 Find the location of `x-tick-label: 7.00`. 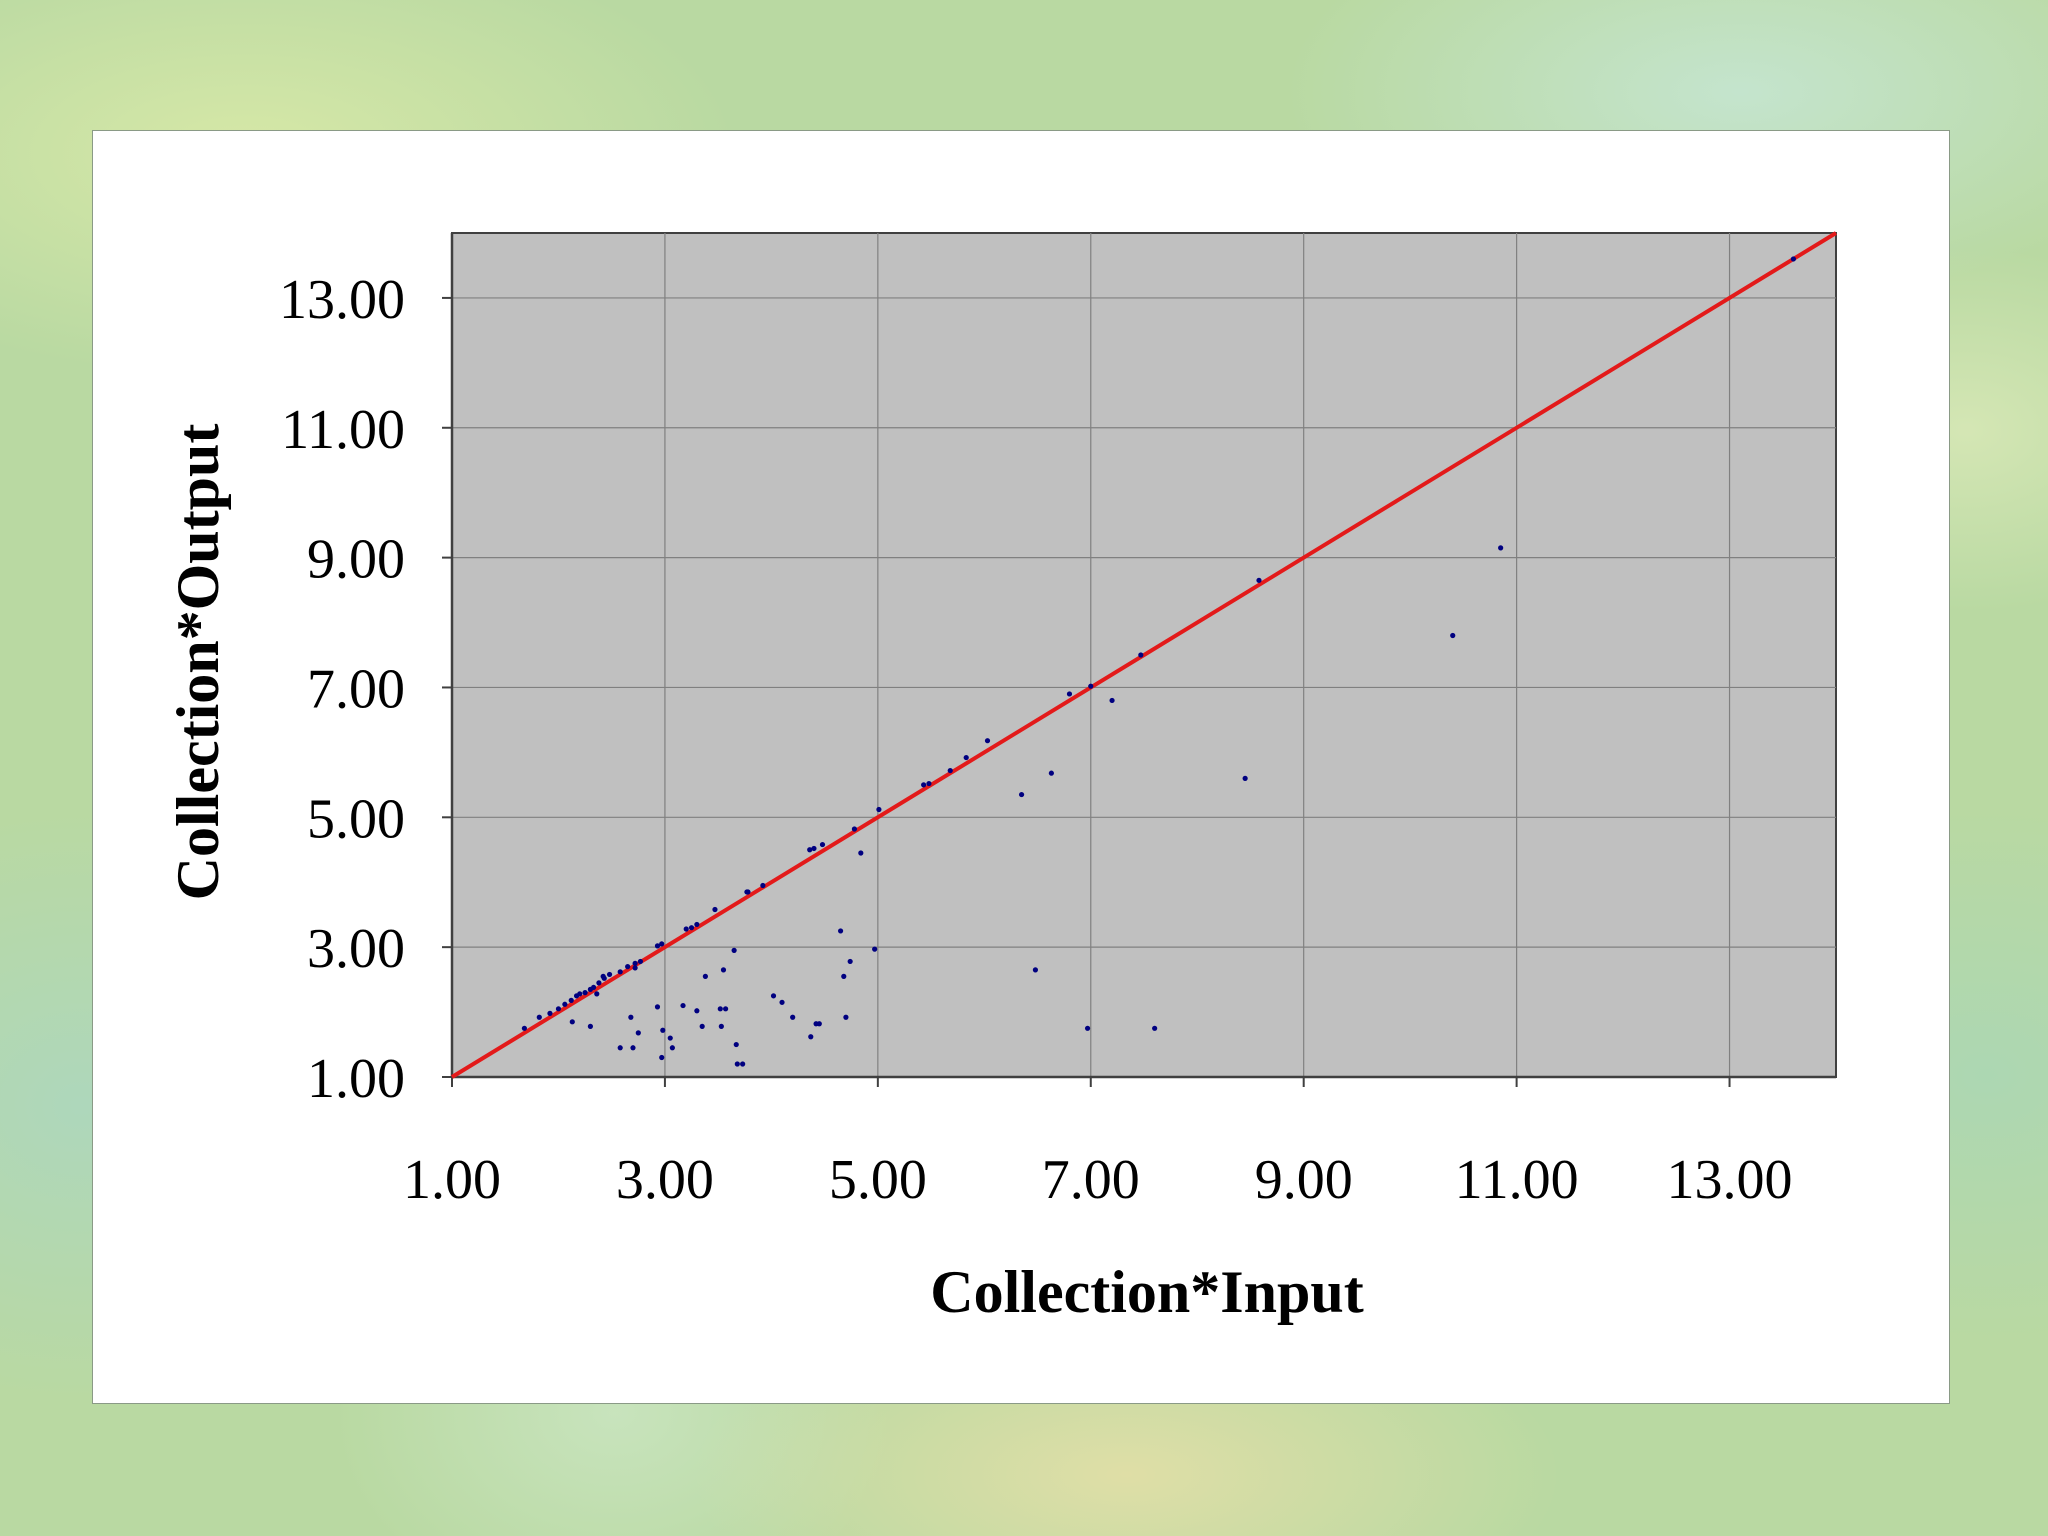

x-tick-label: 7.00 is located at coordinates (1091, 1180).